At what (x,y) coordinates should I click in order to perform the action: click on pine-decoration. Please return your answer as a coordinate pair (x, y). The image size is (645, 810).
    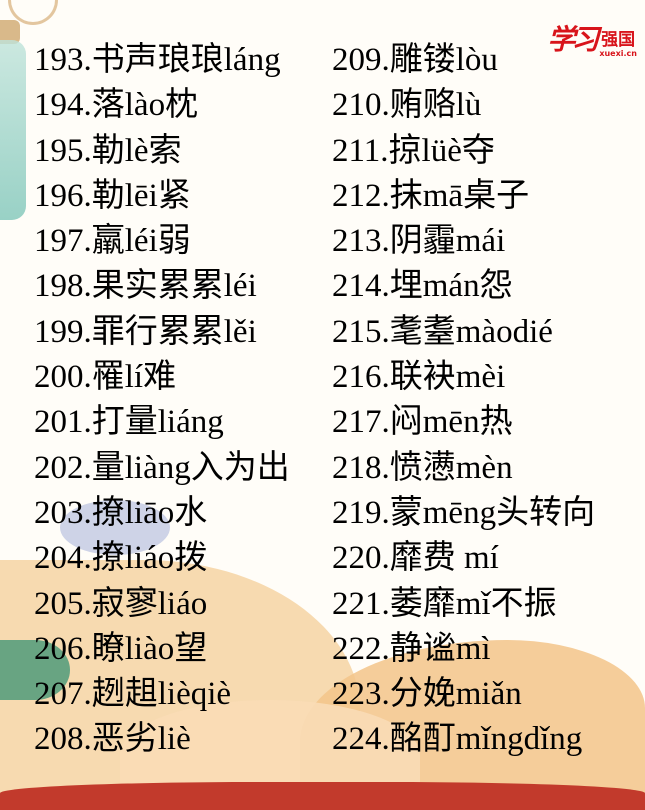
    Looking at the image, I should click on (35, 670).